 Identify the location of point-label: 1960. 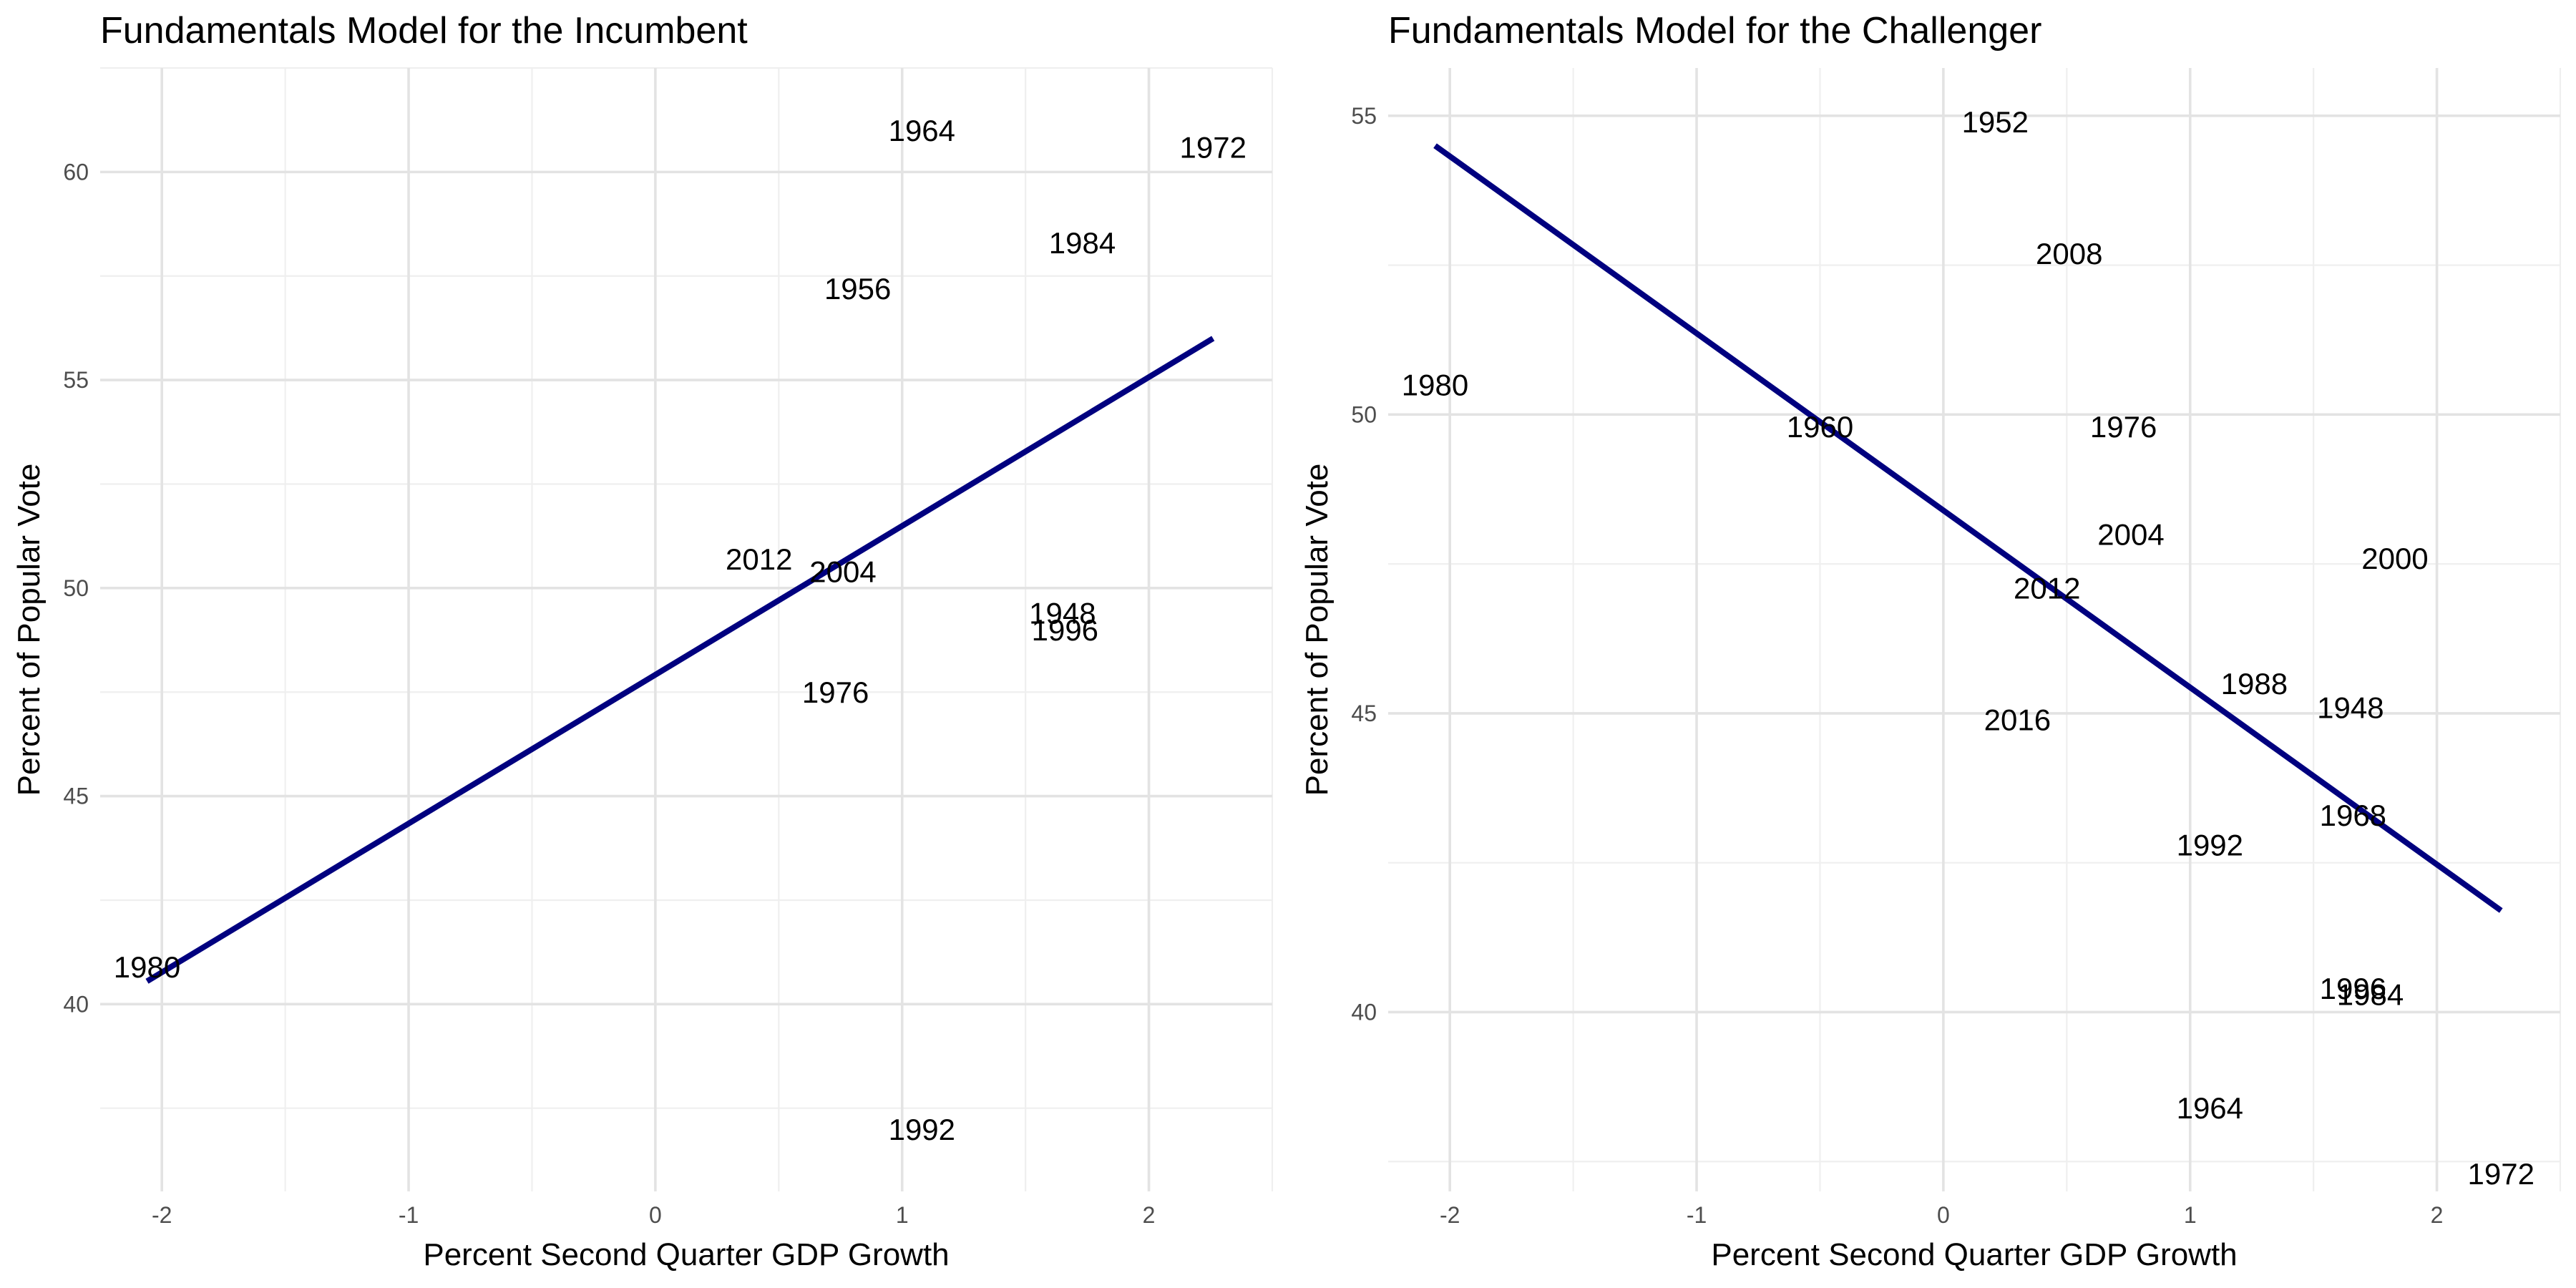
(1820, 427).